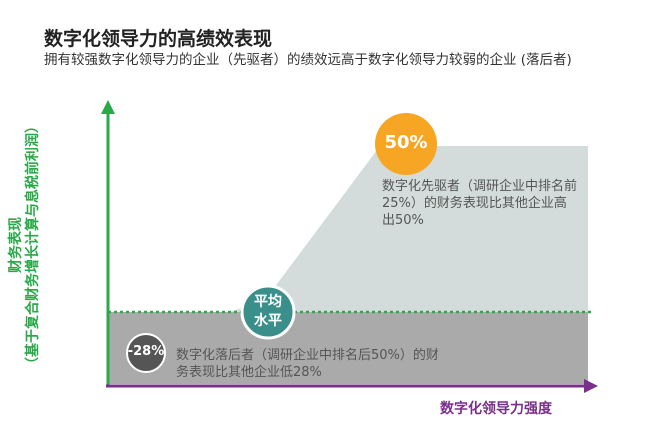 This screenshot has height=433, width=649. What do you see at coordinates (307, 364) in the screenshot?
I see `laggard-annotation: 数字化落后者（调研企业中排名后50%）的财务表现比其他企业低28%` at bounding box center [307, 364].